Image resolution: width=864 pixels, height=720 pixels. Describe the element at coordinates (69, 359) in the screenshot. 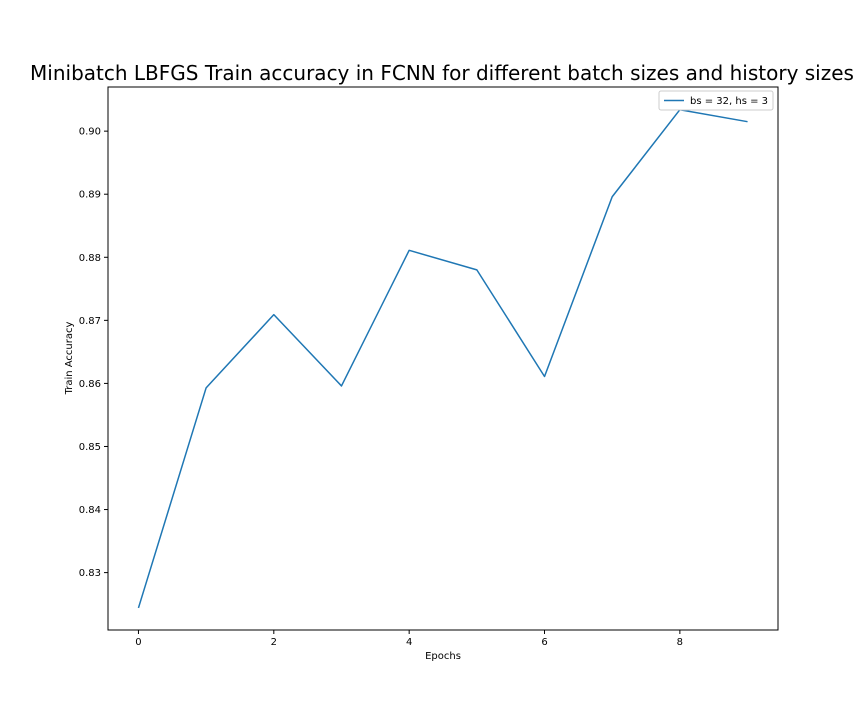

I see `y-axis-label: Train Accuracy` at that location.